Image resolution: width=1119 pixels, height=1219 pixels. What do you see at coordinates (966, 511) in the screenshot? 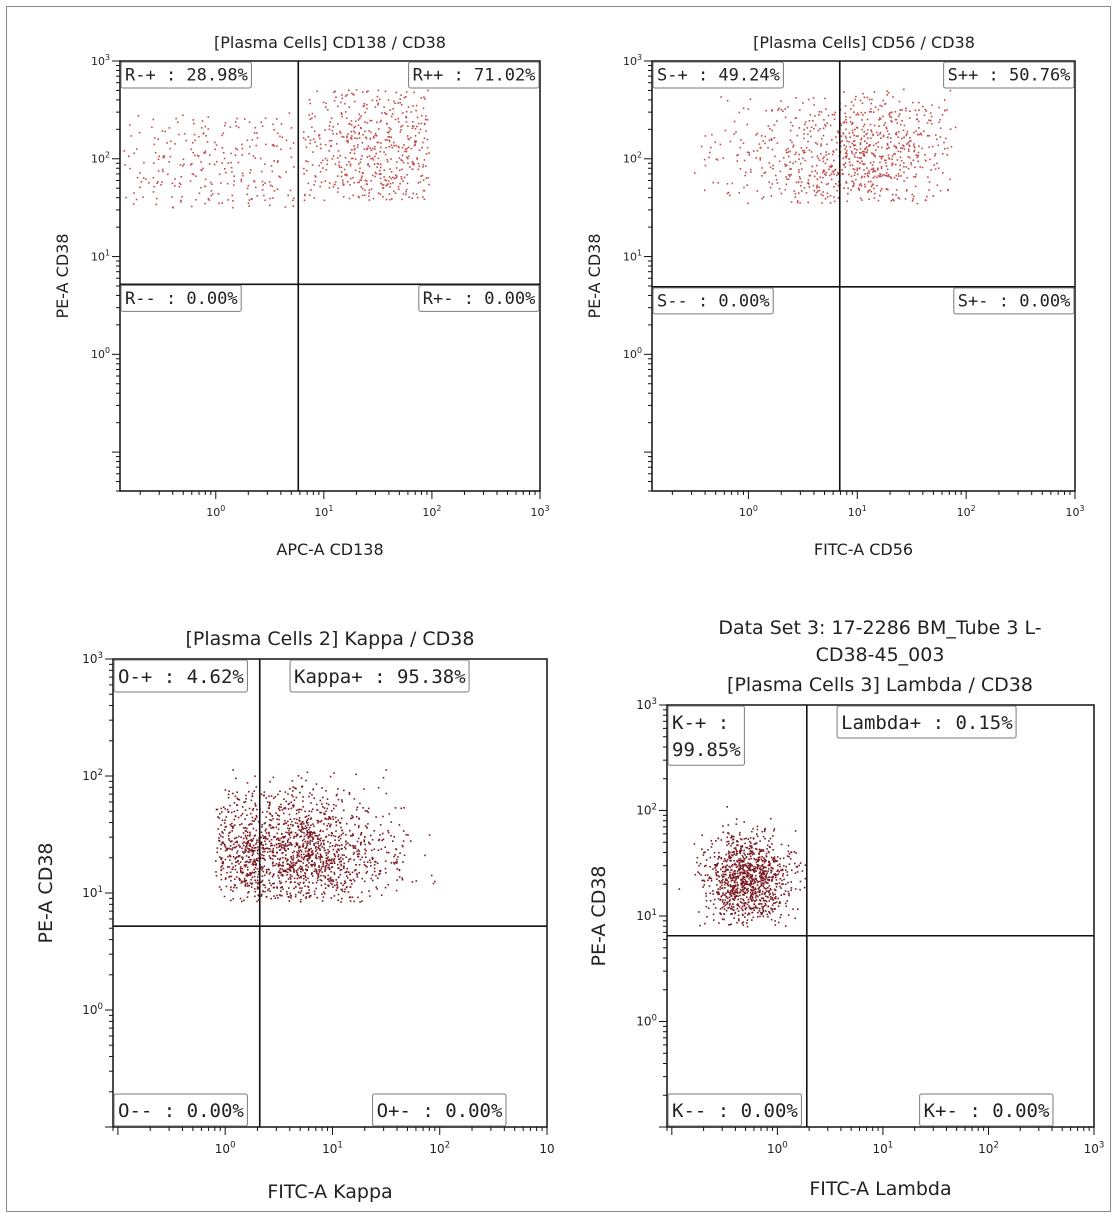
I see `x-tick-label: 10²` at bounding box center [966, 511].